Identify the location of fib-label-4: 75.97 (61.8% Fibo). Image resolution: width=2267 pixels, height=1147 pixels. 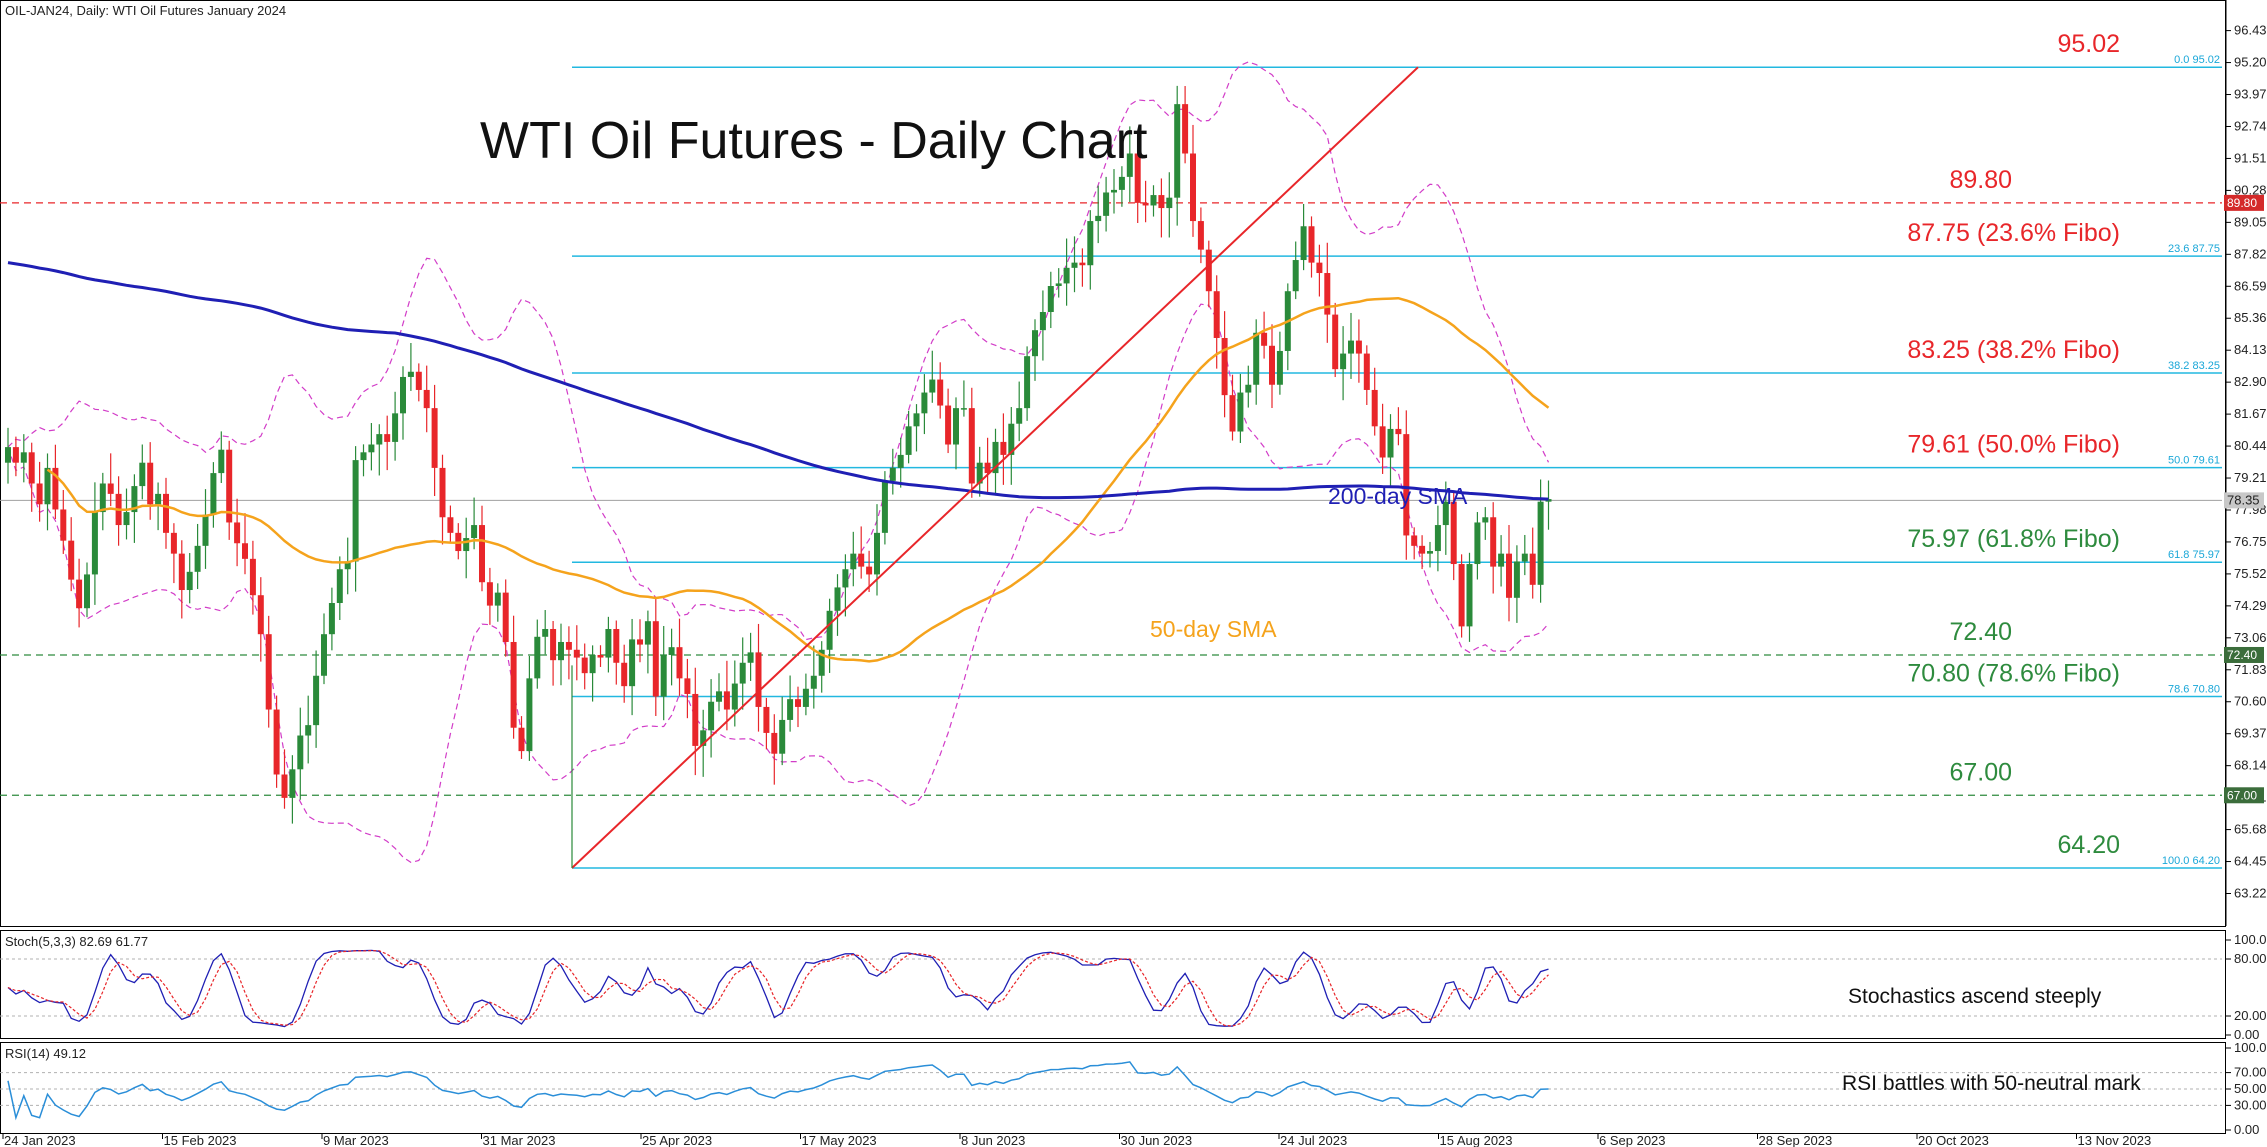
(2013, 539).